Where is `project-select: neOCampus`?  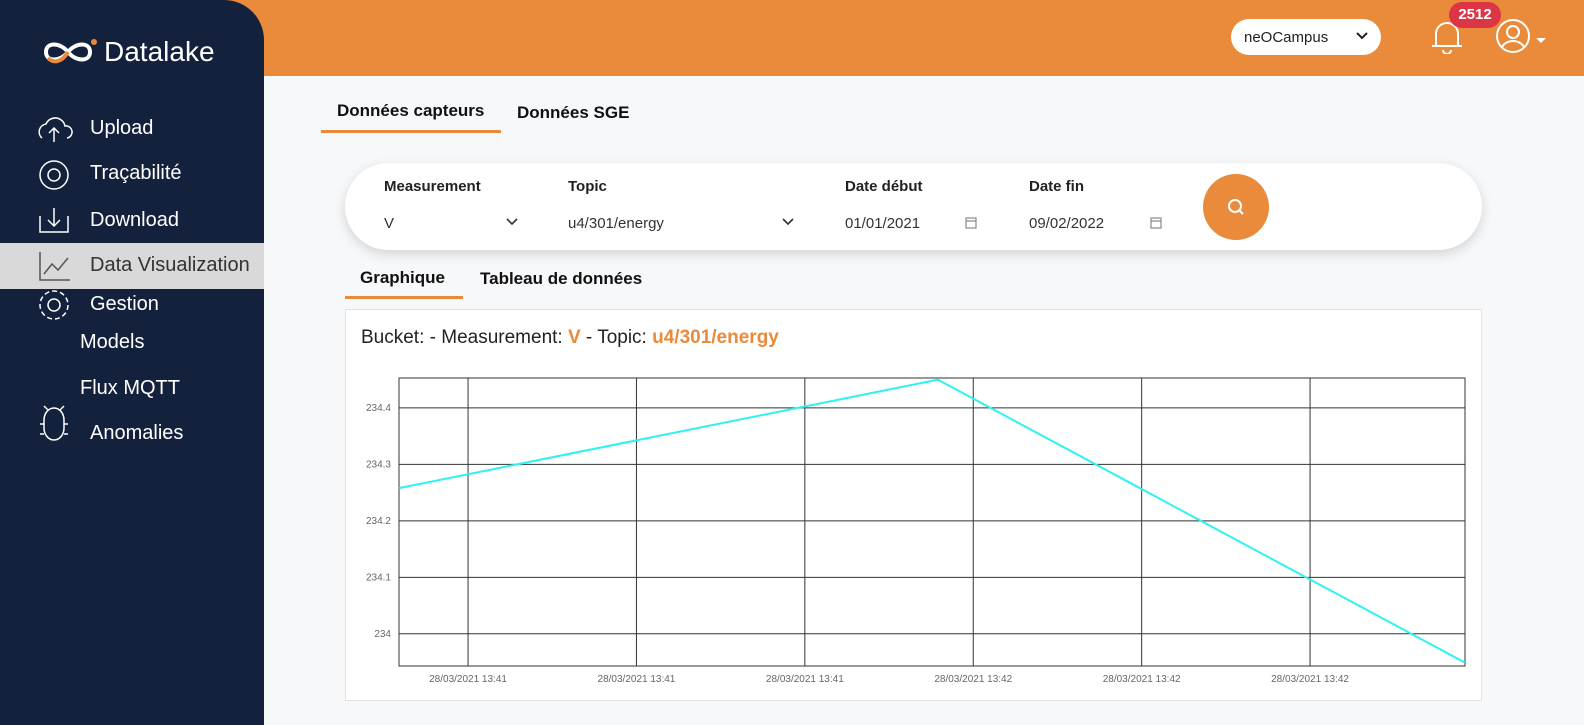
project-select: neOCampus is located at coordinates (1306, 37).